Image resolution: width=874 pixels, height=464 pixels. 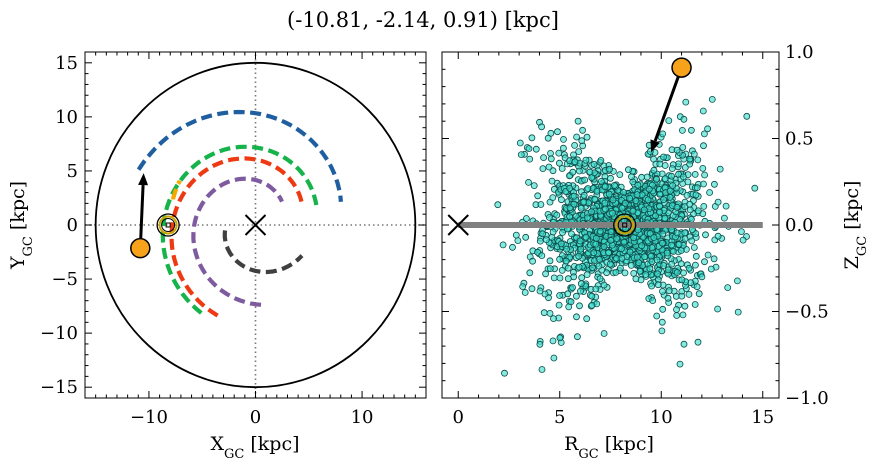 I want to click on figure-title: (-10.81, -2.14, 0.91) [kpc], so click(x=423, y=20).